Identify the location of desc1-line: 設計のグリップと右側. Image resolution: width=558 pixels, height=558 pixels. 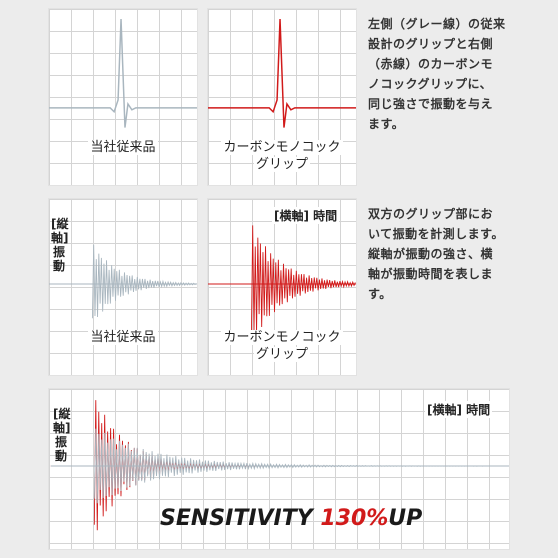
(431, 44).